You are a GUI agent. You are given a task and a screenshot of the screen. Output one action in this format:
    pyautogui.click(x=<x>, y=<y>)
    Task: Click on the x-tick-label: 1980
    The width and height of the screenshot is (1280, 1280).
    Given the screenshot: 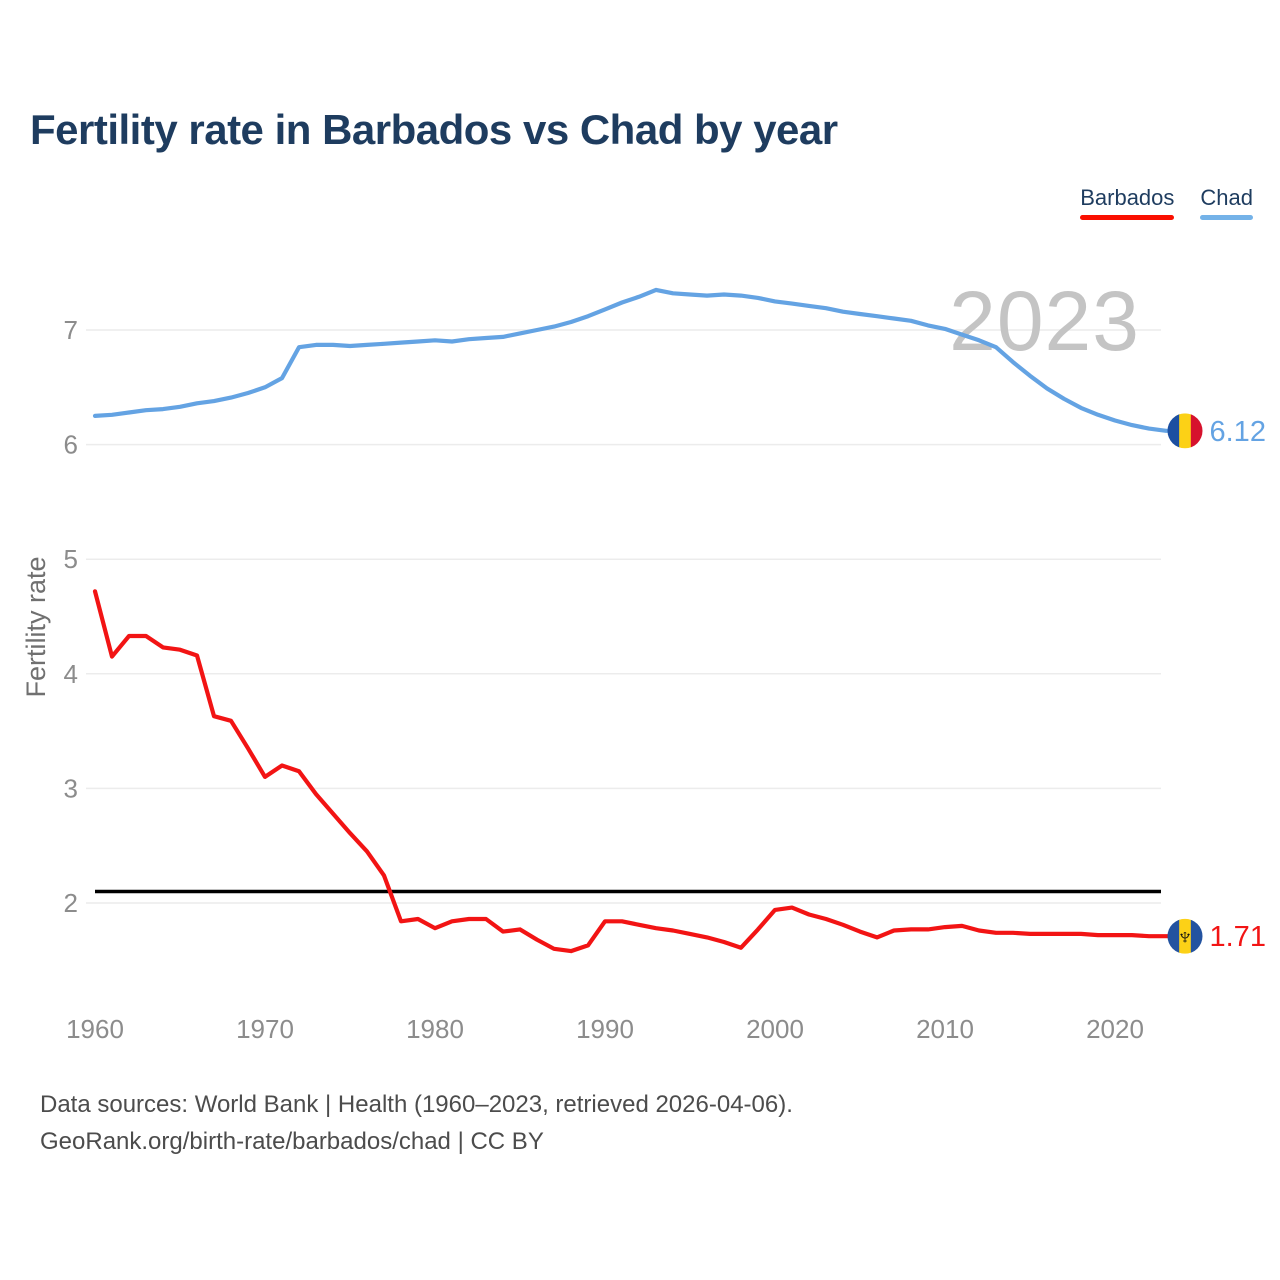 What is the action you would take?
    pyautogui.click(x=435, y=1029)
    